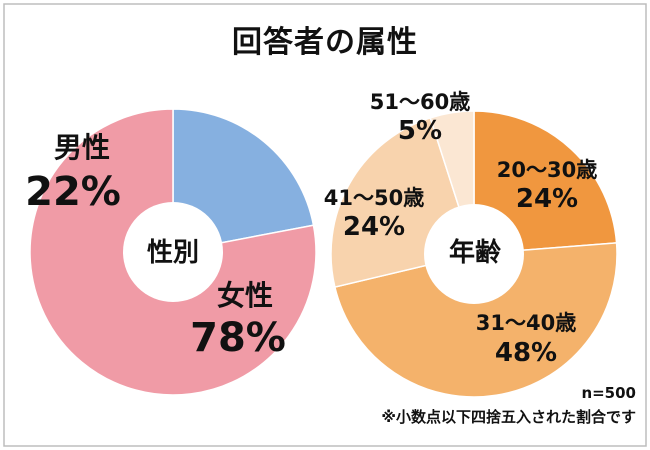  I want to click on sample-size: n=500, so click(608, 393).